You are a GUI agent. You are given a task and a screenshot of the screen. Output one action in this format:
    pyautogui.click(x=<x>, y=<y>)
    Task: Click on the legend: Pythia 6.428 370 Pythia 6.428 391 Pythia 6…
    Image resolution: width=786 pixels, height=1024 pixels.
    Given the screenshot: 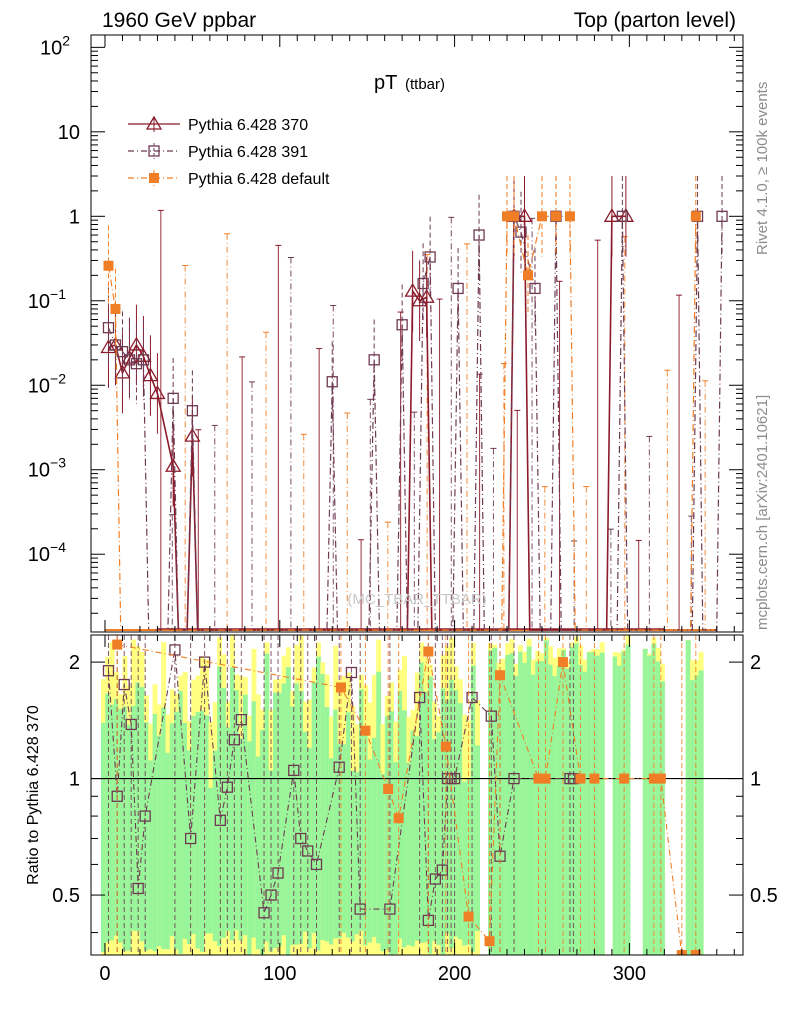 What is the action you would take?
    pyautogui.click(x=229, y=151)
    